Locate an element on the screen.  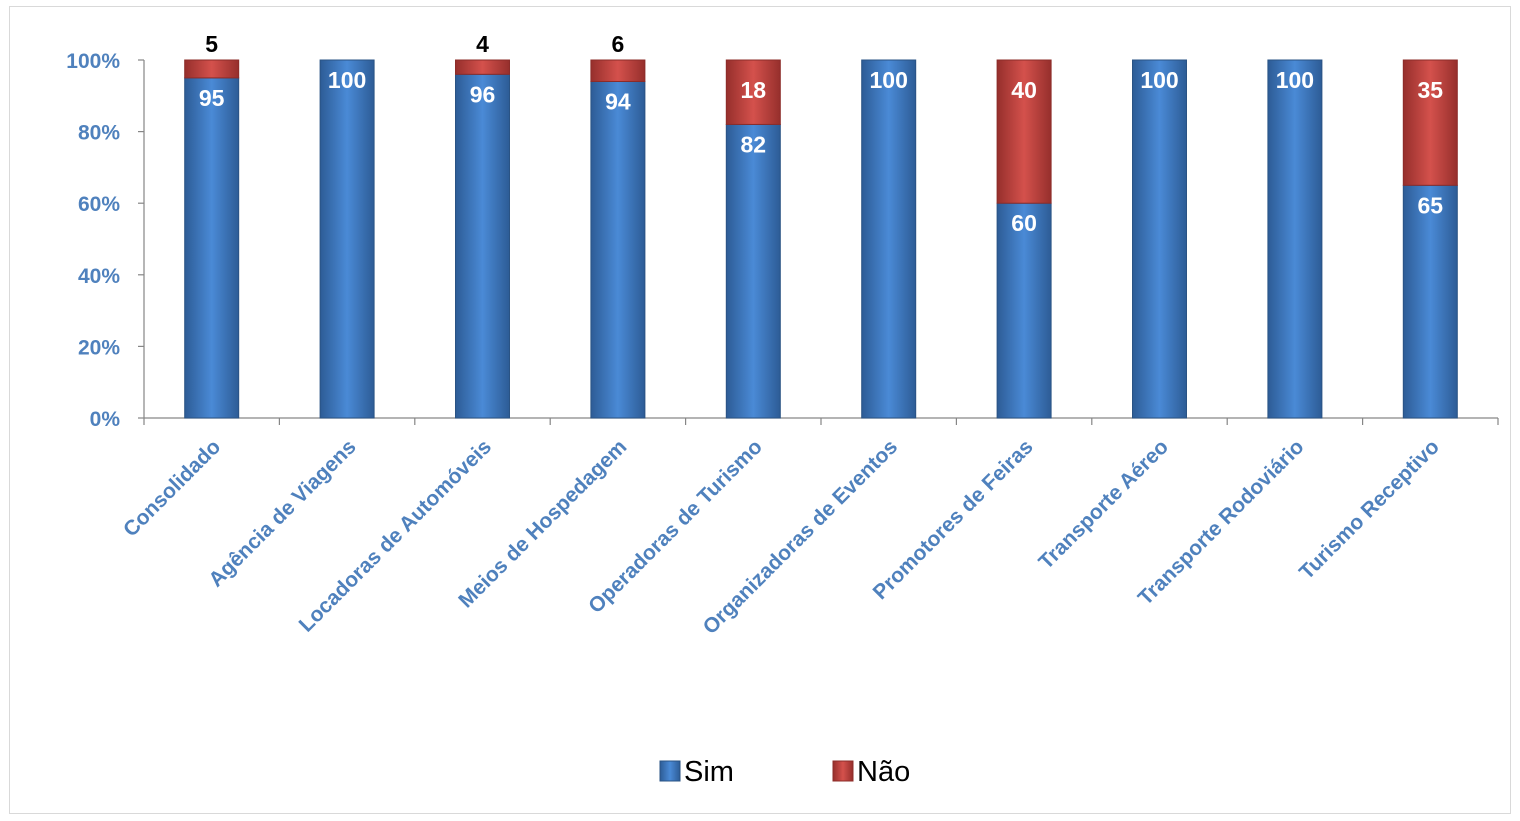
data-label-nao: 6 is located at coordinates (618, 44).